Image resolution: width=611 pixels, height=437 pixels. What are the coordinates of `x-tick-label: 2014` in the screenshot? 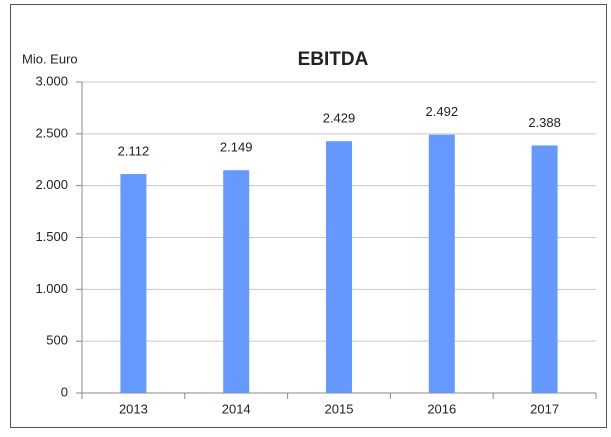 It's located at (236, 408).